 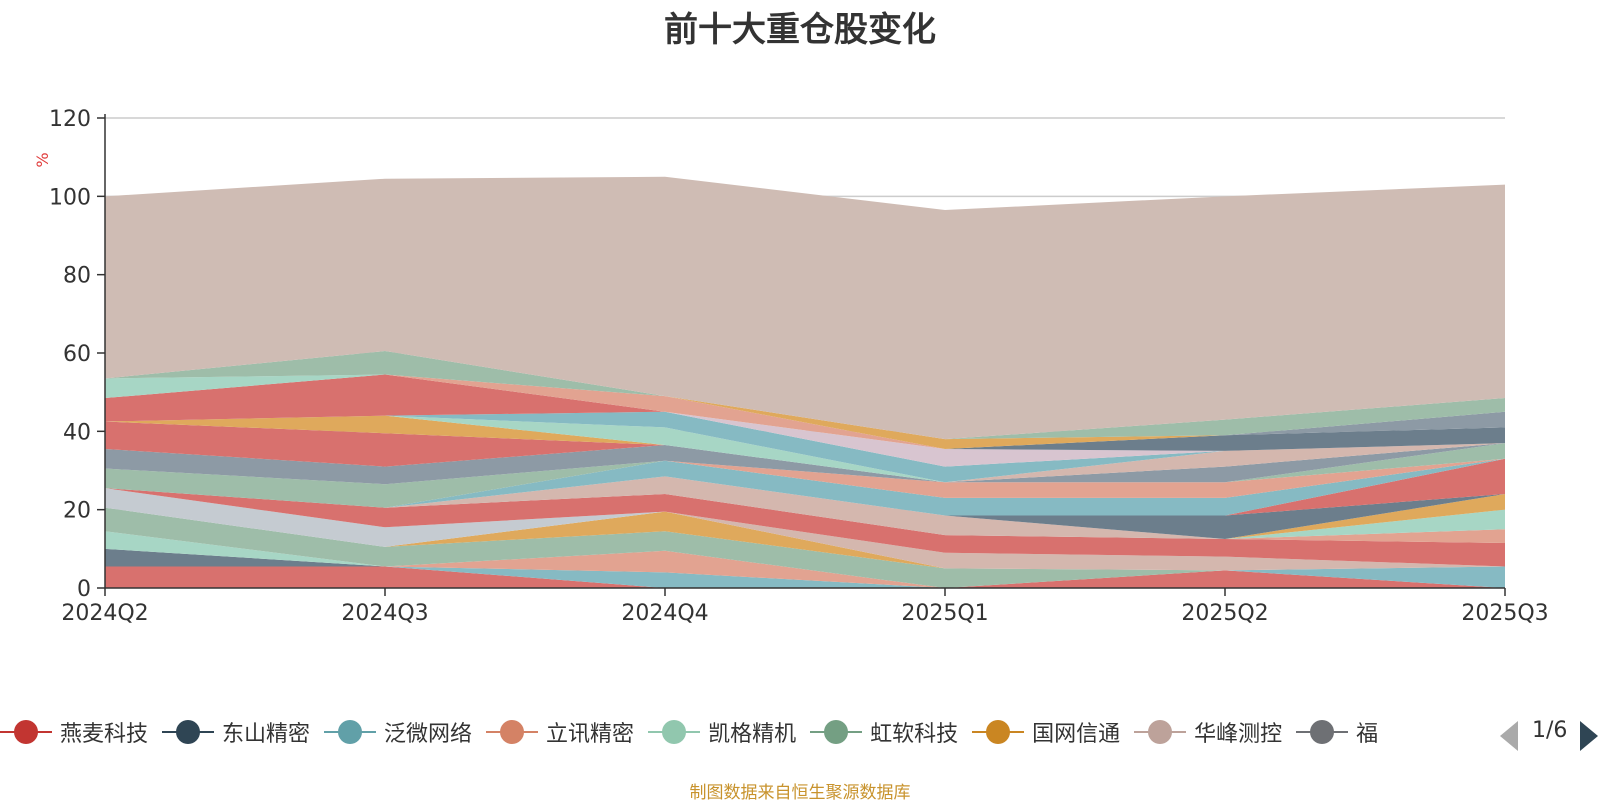 What do you see at coordinates (1367, 734) in the screenshot?
I see `legend-label: 福` at bounding box center [1367, 734].